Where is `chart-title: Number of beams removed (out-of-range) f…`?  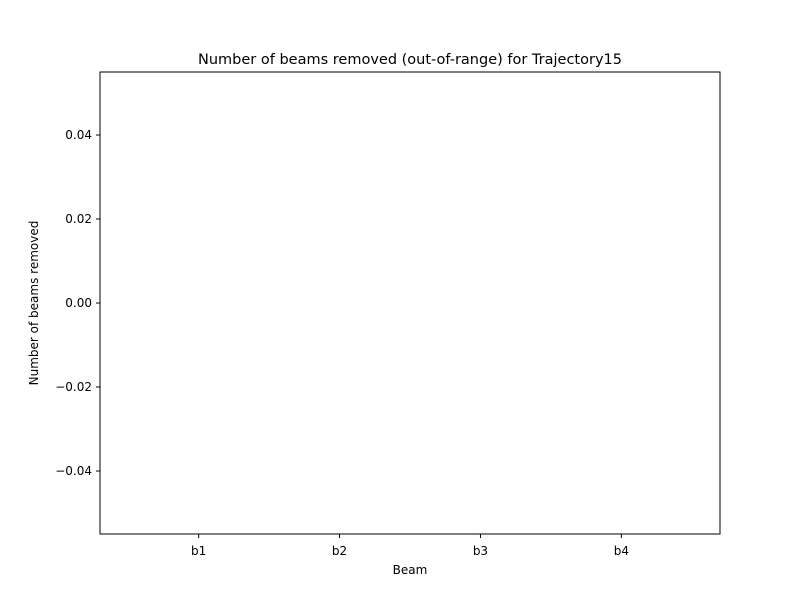
chart-title: Number of beams removed (out-of-range) f… is located at coordinates (410, 60).